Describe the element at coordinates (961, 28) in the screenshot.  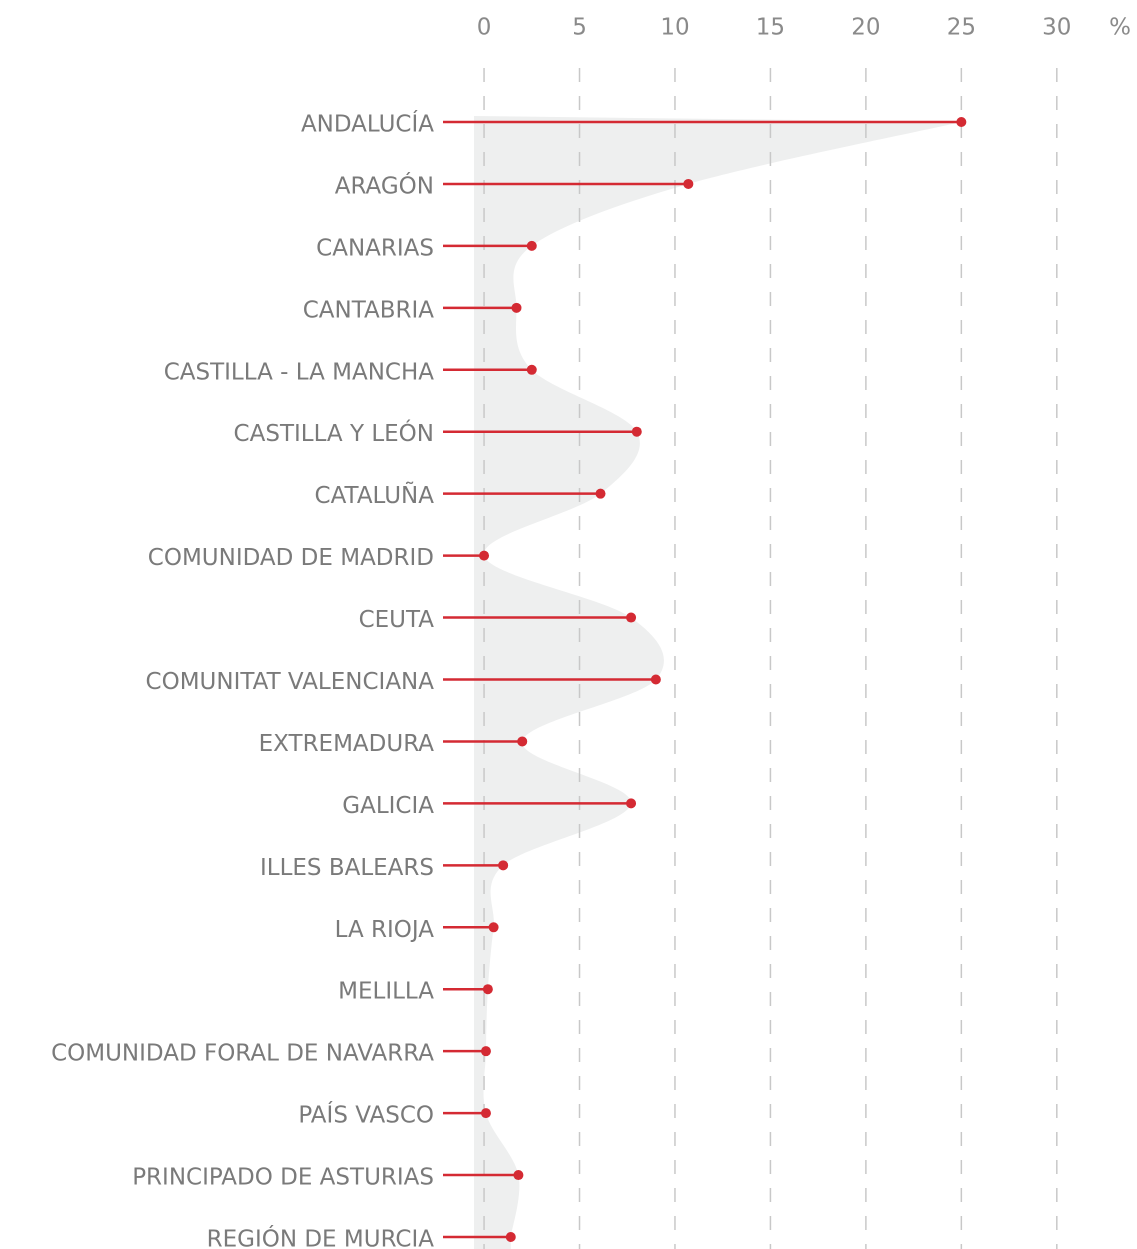
I see `x-tick-label: 25` at that location.